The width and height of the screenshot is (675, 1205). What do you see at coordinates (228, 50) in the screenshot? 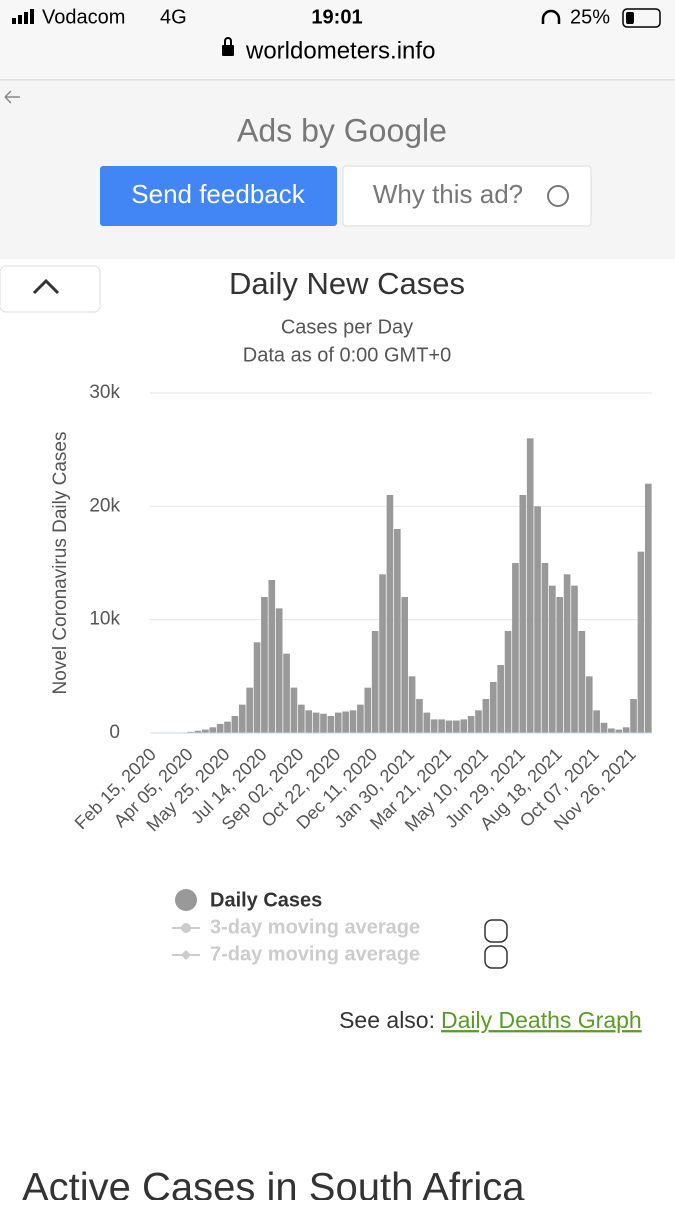
I see `lock-icon` at bounding box center [228, 50].